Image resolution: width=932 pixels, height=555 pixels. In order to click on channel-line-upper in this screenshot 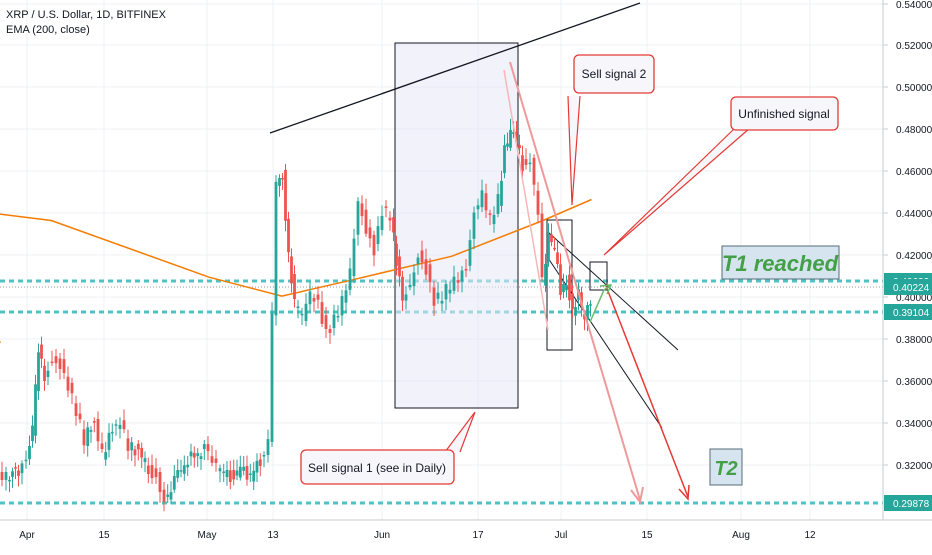, I will do `click(613, 291)`.